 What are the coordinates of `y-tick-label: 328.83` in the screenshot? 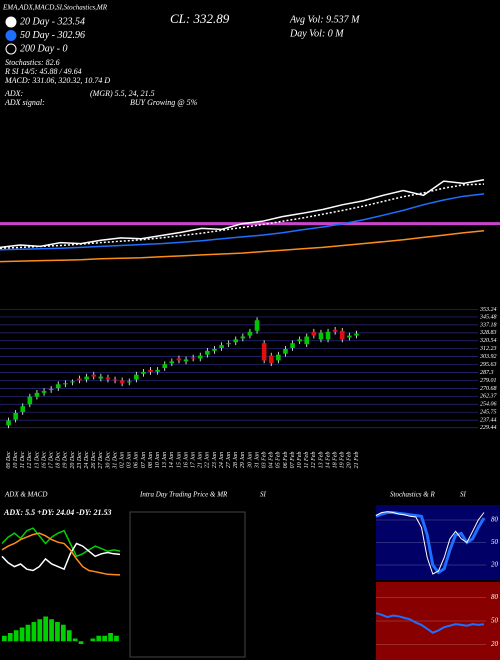 It's located at (488, 333).